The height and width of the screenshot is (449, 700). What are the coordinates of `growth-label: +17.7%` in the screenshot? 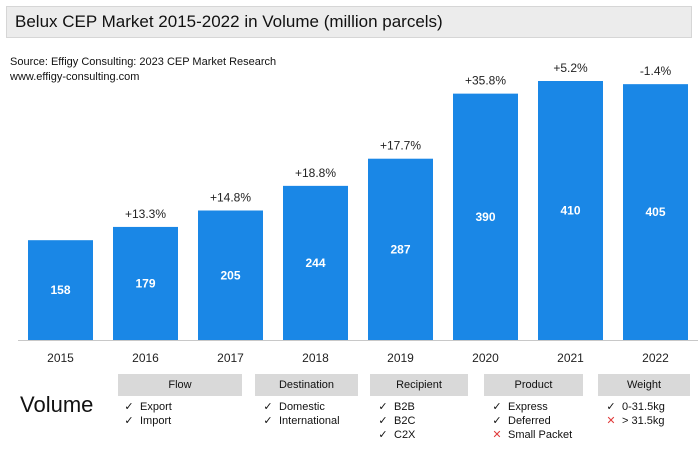 It's located at (400, 146).